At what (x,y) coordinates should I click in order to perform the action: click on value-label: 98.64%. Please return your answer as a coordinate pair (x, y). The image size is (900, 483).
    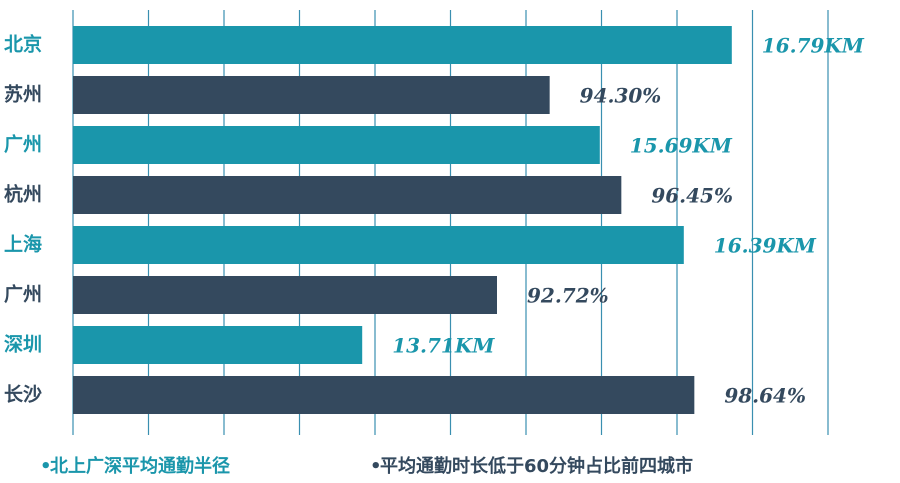
    Looking at the image, I should click on (765, 396).